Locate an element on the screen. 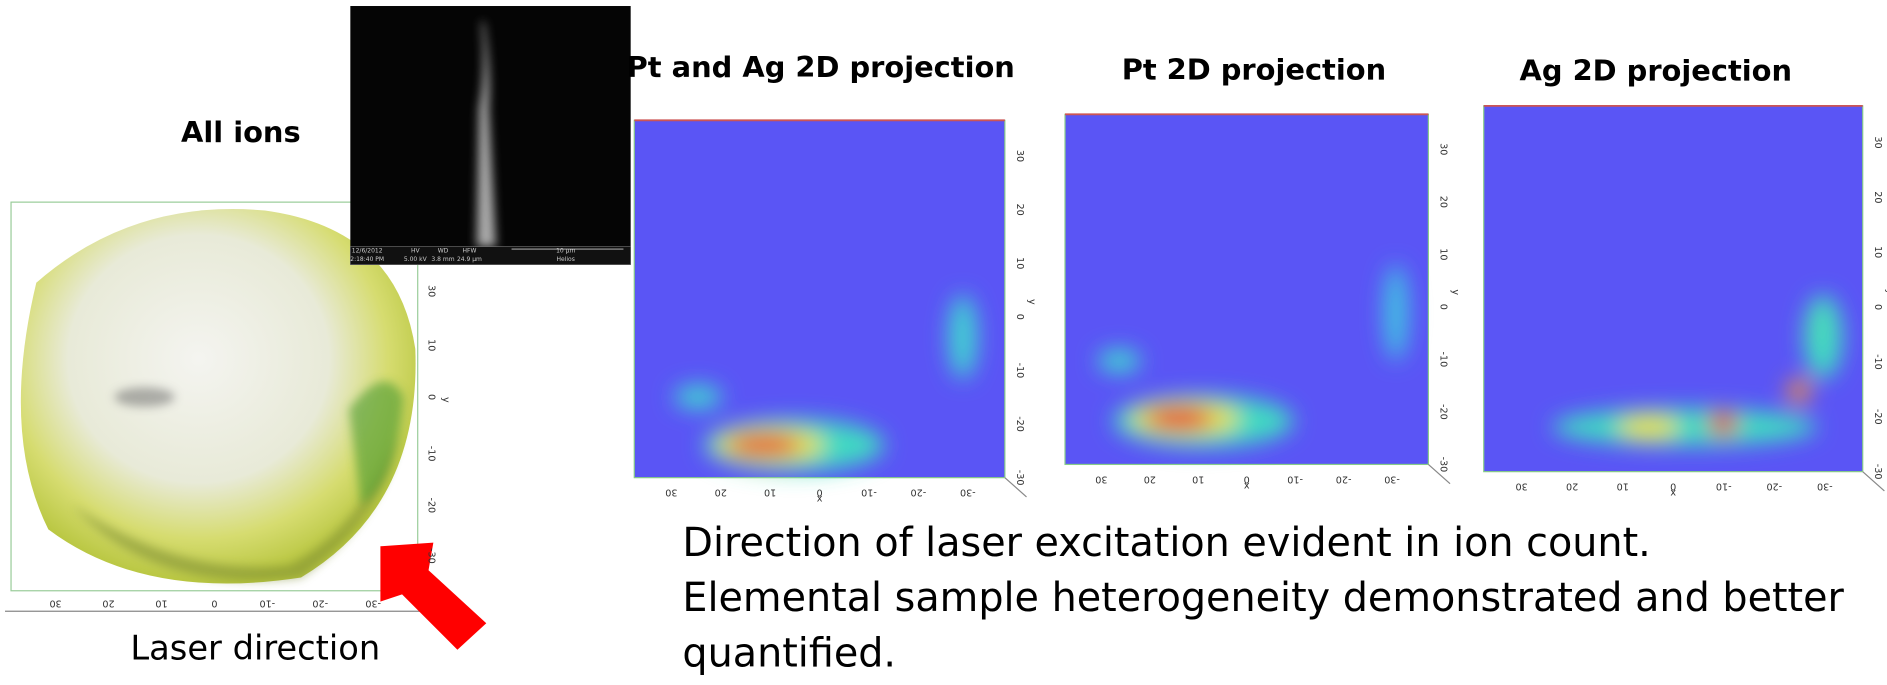 The image size is (1887, 685). sem-label: 12/6/2012 is located at coordinates (367, 251).